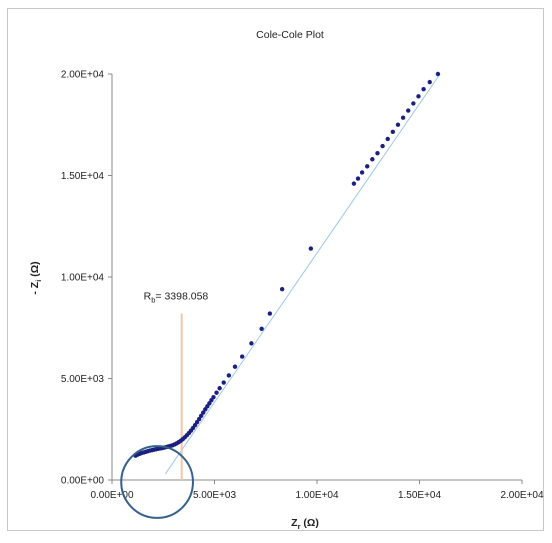 This screenshot has height=543, width=552. What do you see at coordinates (148, 297) in the screenshot?
I see `rb-label-main: R` at bounding box center [148, 297].